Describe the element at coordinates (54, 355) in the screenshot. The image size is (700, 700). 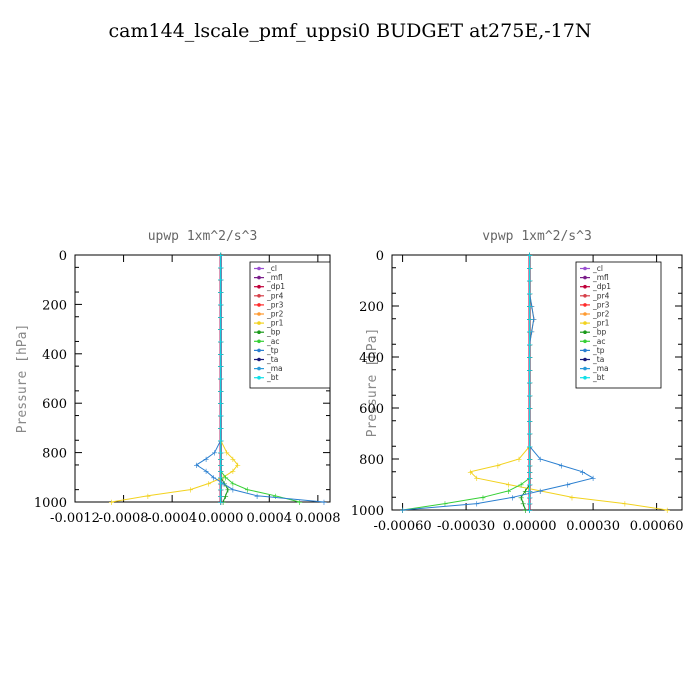
I see `y-tick-label: 400` at that location.